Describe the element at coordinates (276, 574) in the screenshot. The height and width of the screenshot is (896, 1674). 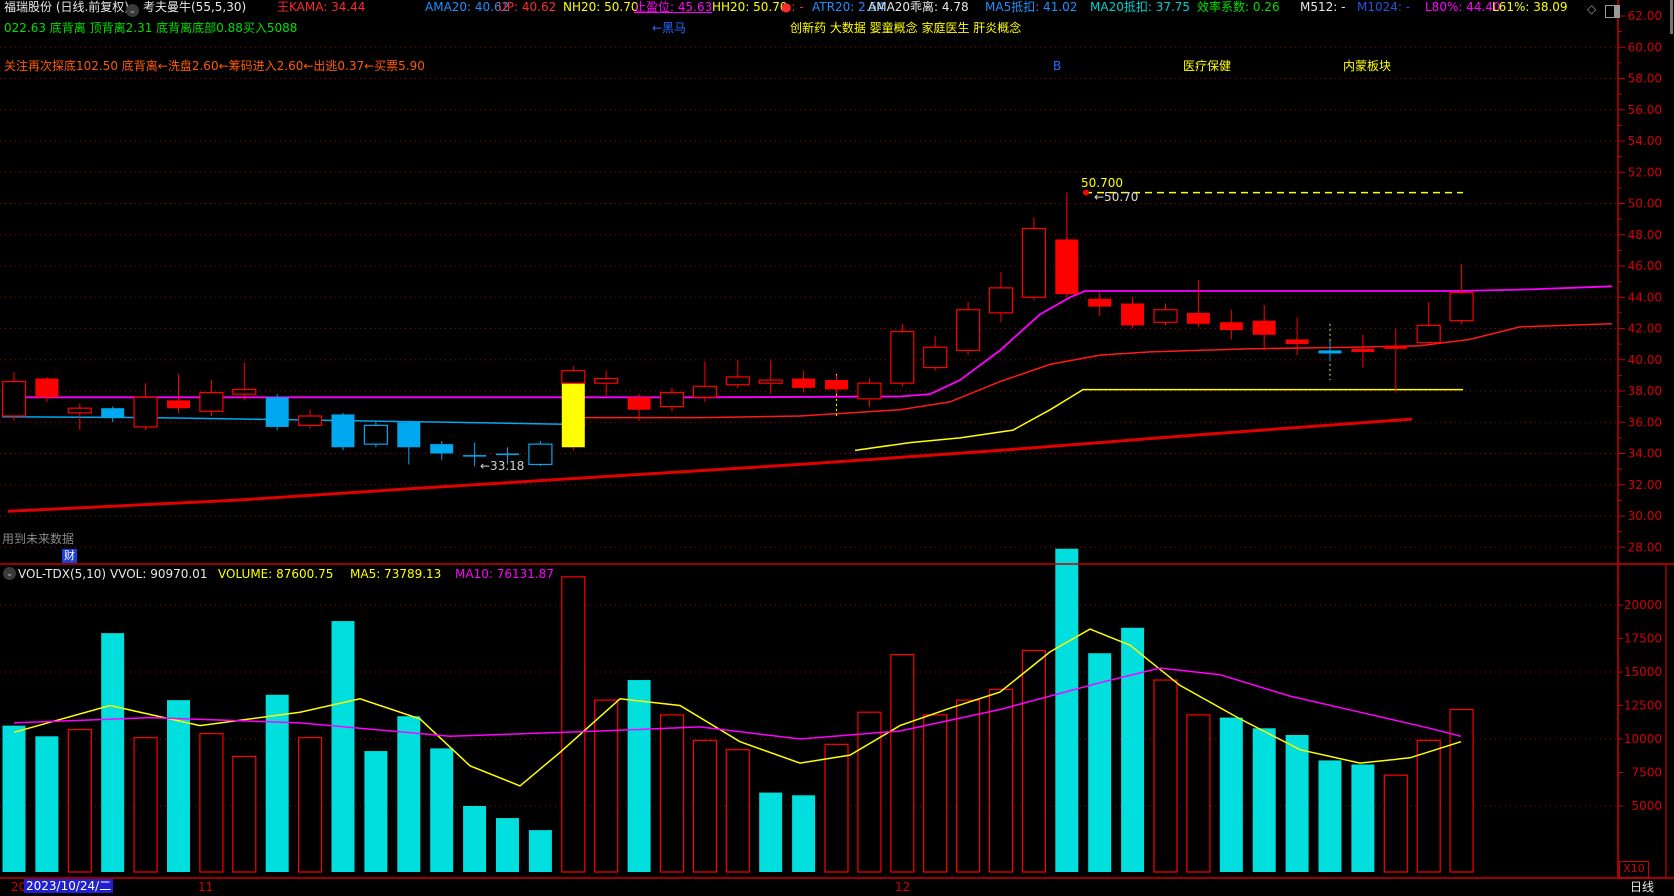
I see `text-token: VOLUME: 87600.75` at that location.